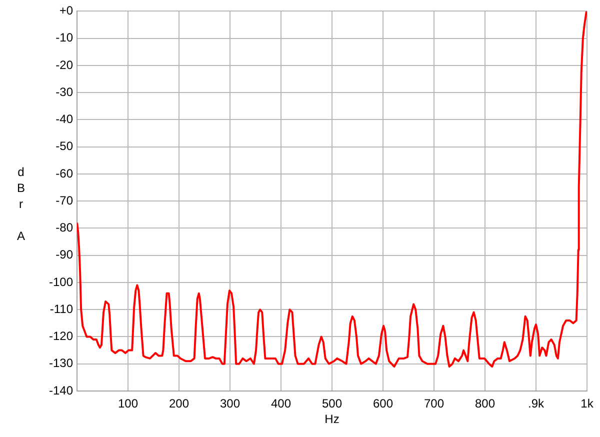 The height and width of the screenshot is (437, 600). I want to click on y-tick-label: -130, so click(61, 363).